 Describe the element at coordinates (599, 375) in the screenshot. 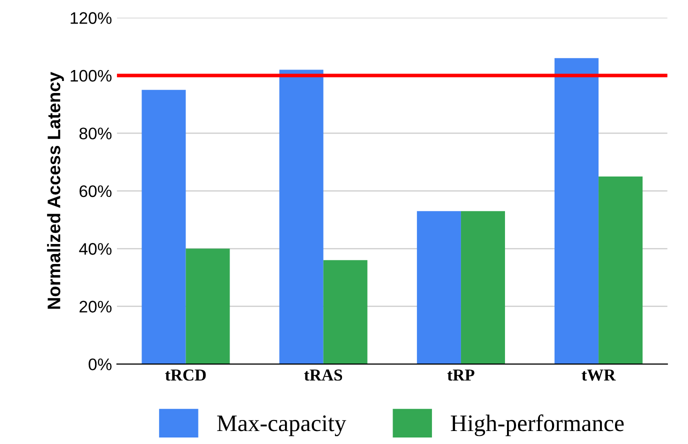

I see `x-tick-label: tWR` at that location.